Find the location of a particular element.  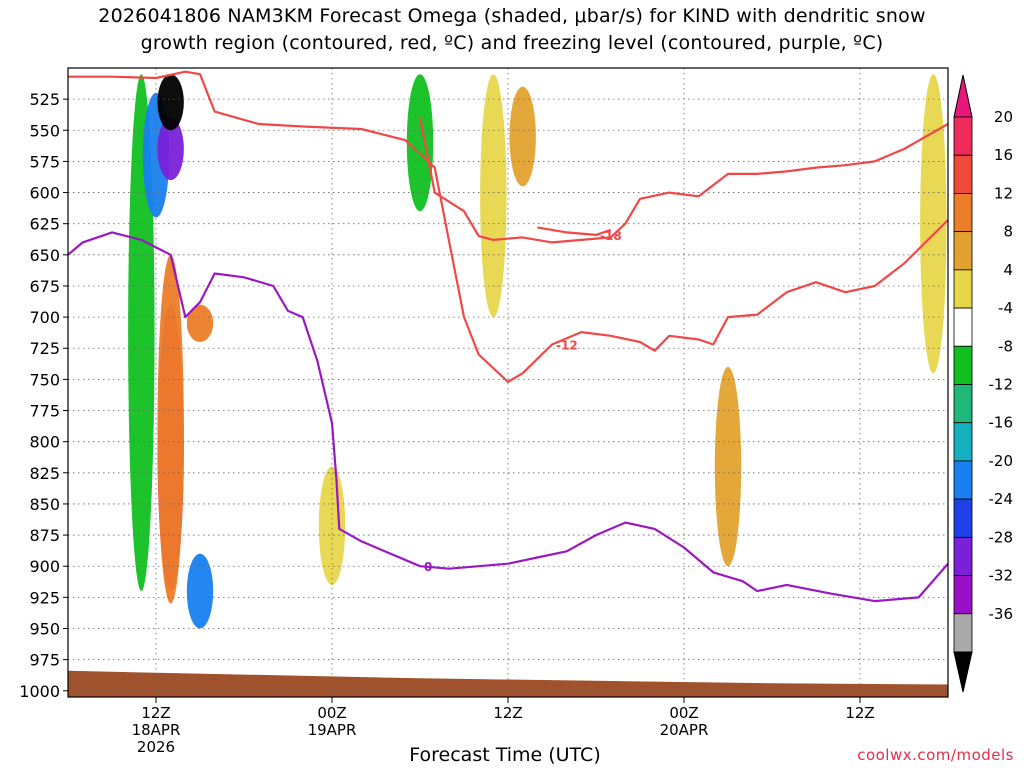

y-tick-label-600: 600 is located at coordinates (44, 193).